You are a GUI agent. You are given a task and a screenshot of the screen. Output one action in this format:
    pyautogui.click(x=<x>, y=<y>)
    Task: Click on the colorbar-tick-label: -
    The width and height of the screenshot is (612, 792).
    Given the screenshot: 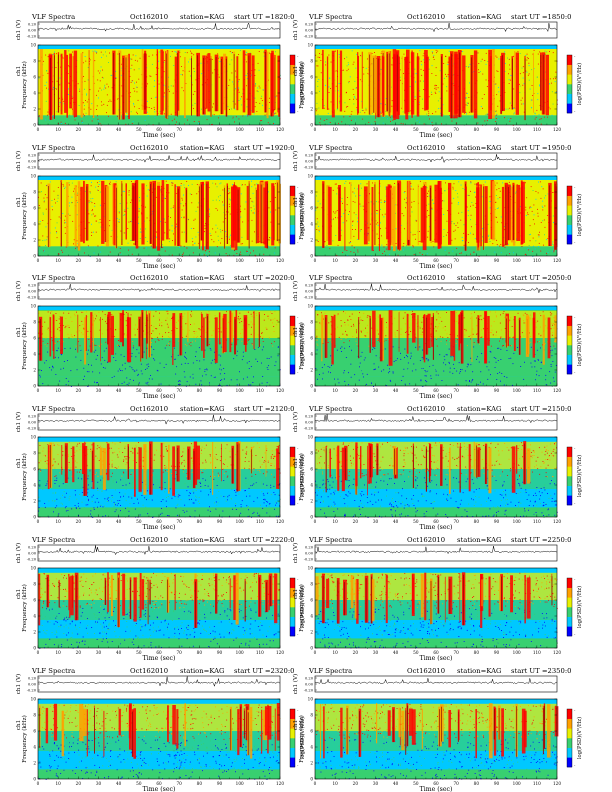 What is the action you would take?
    pyautogui.click(x=575, y=187)
    